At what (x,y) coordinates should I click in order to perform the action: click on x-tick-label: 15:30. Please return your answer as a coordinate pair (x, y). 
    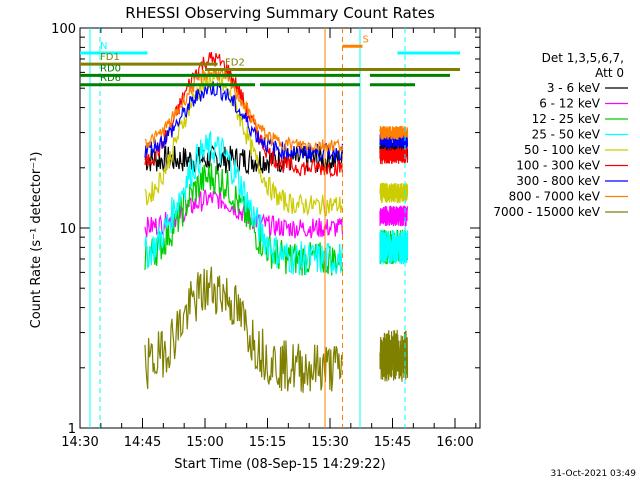
    Looking at the image, I should click on (329, 442).